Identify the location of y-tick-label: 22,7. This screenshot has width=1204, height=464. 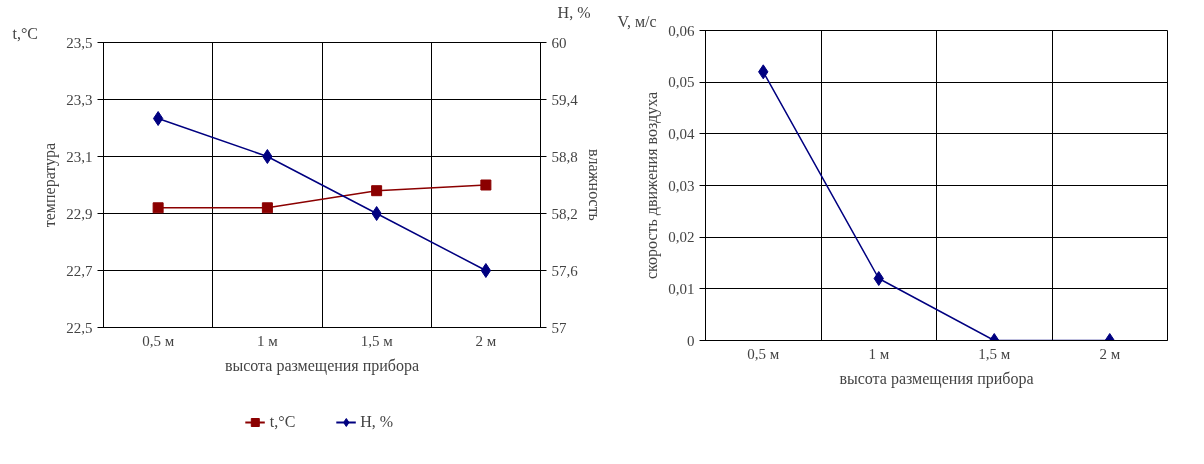
(79, 270).